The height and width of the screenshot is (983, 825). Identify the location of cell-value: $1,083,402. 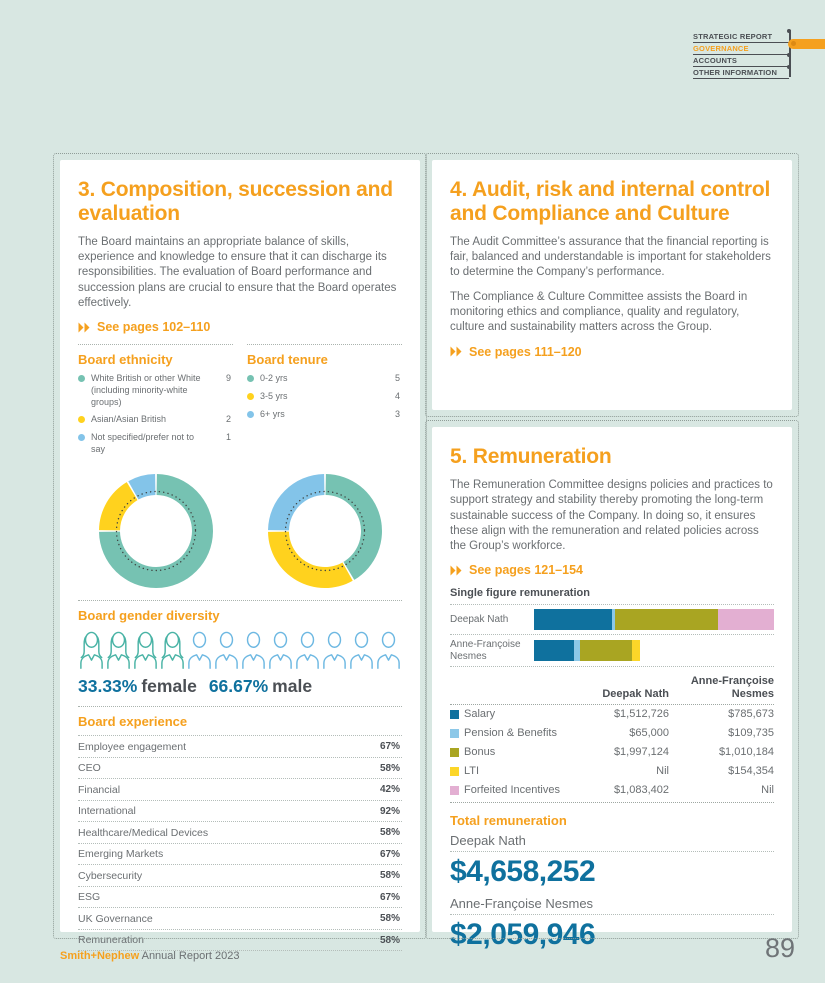
(641, 790).